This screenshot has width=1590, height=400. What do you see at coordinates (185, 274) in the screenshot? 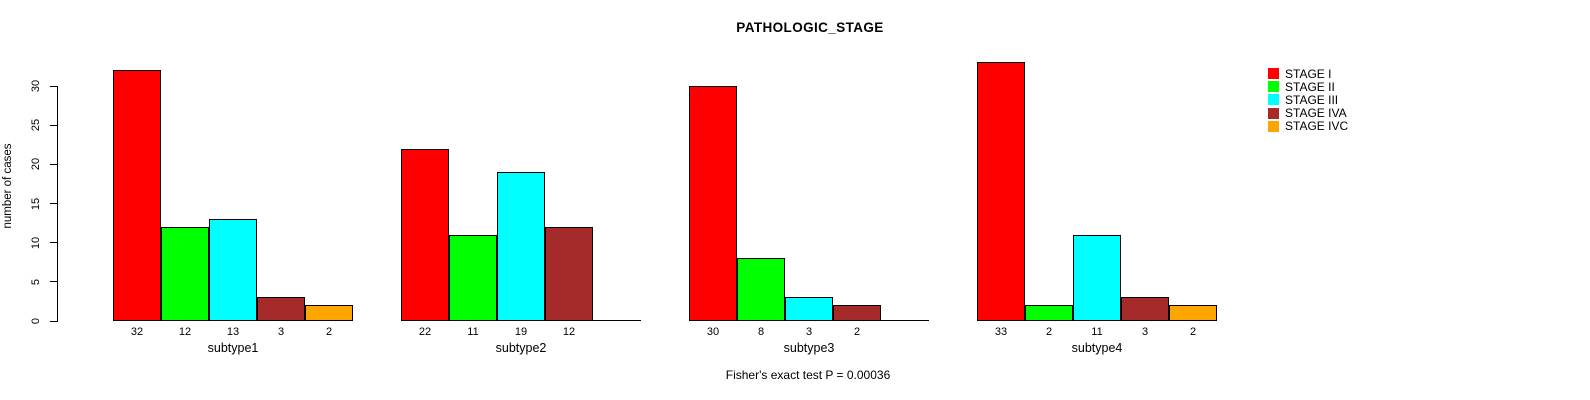
I see `bar-subtype1-stage-ii` at bounding box center [185, 274].